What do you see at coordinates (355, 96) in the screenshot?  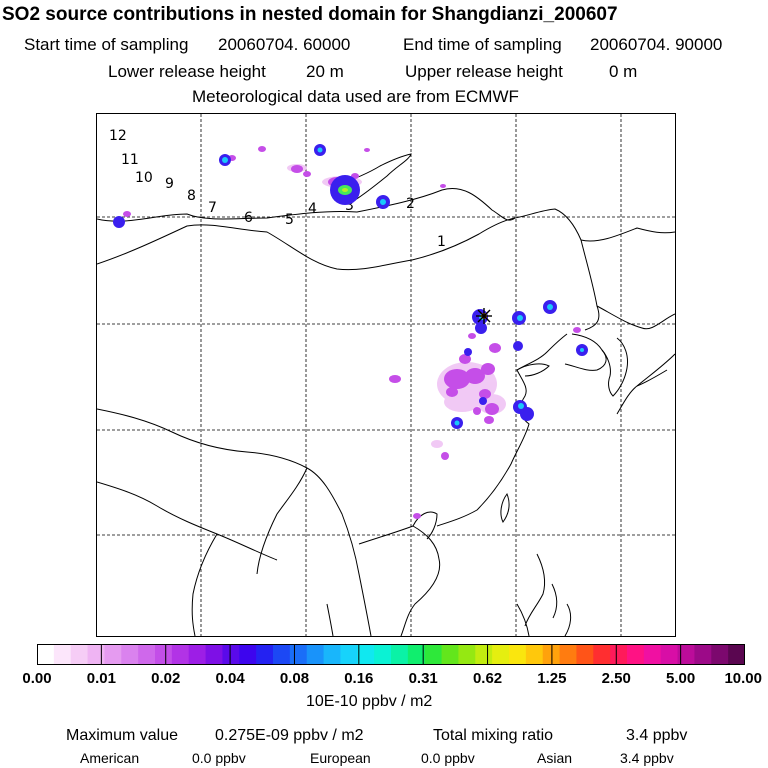 I see `met-data-note: Meteorological data used are from ECMWF` at bounding box center [355, 96].